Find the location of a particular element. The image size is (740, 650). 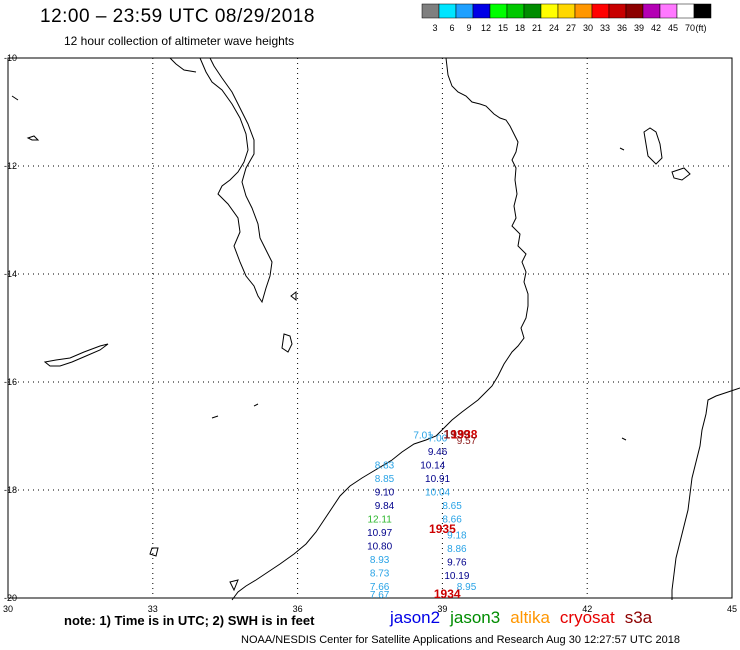

wave-height-value: 12.11 is located at coordinates (380, 519).